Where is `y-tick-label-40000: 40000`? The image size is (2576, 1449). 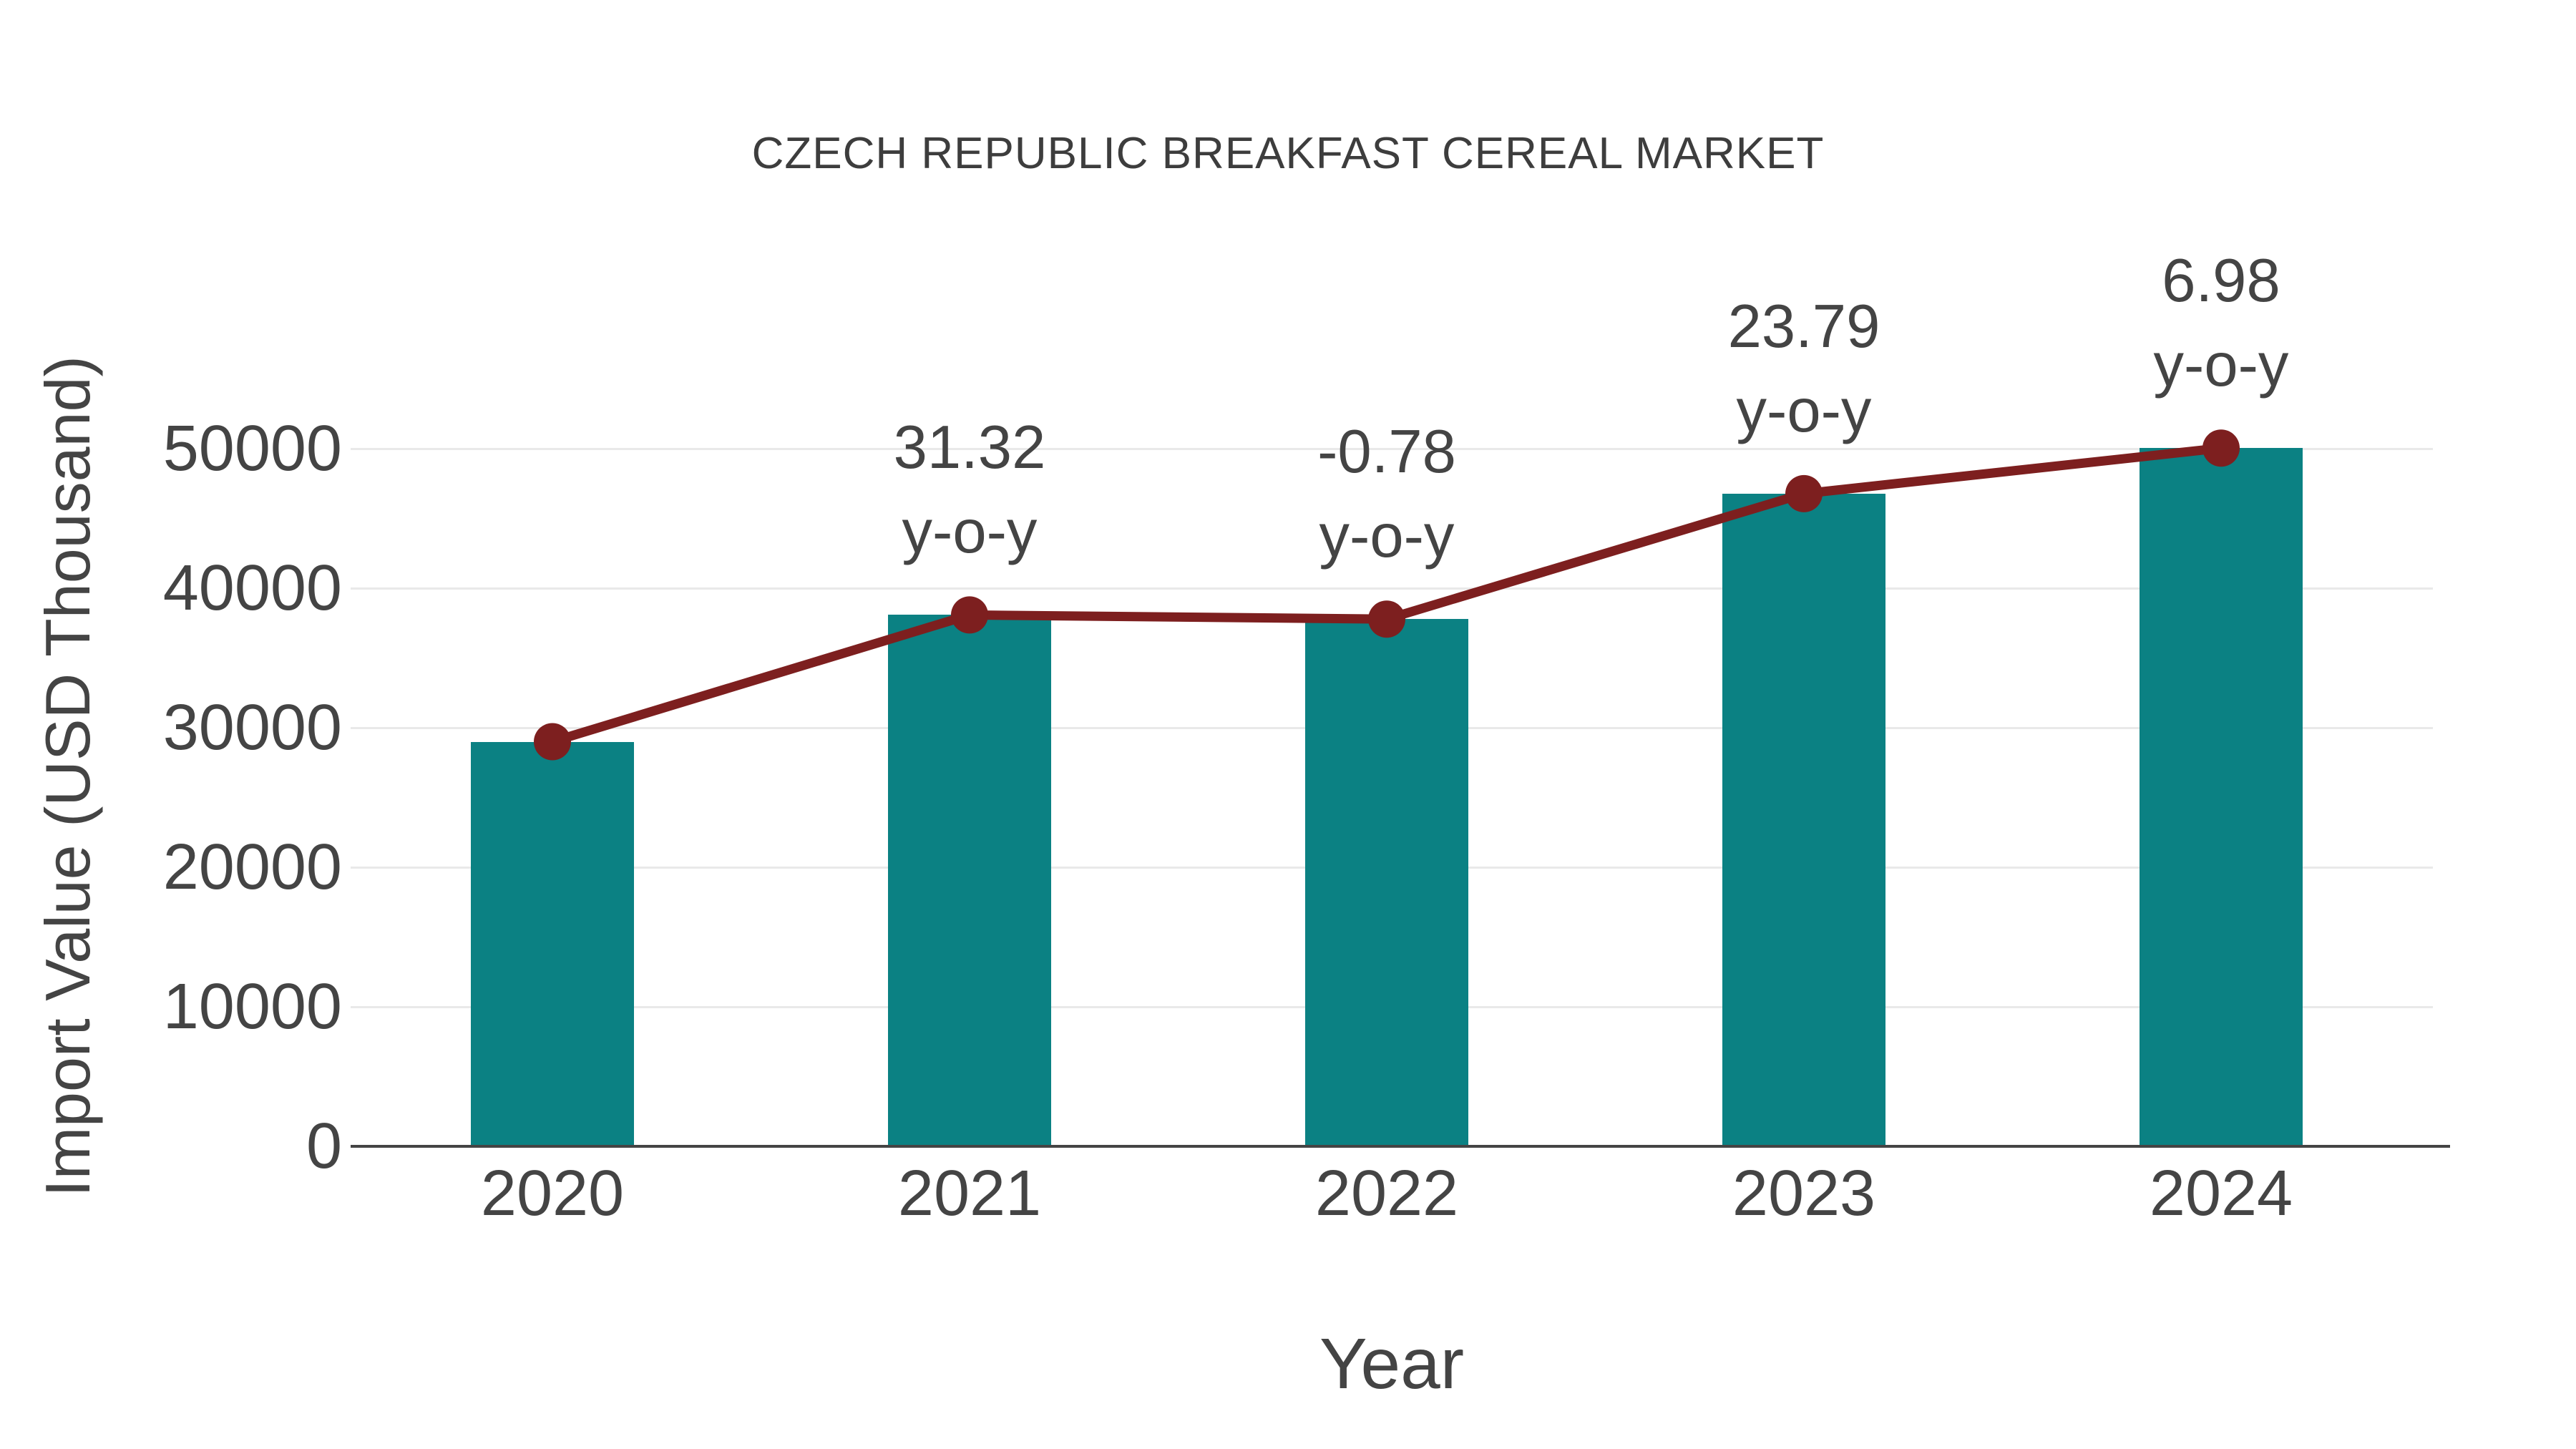 y-tick-label-40000: 40000 is located at coordinates (252, 588).